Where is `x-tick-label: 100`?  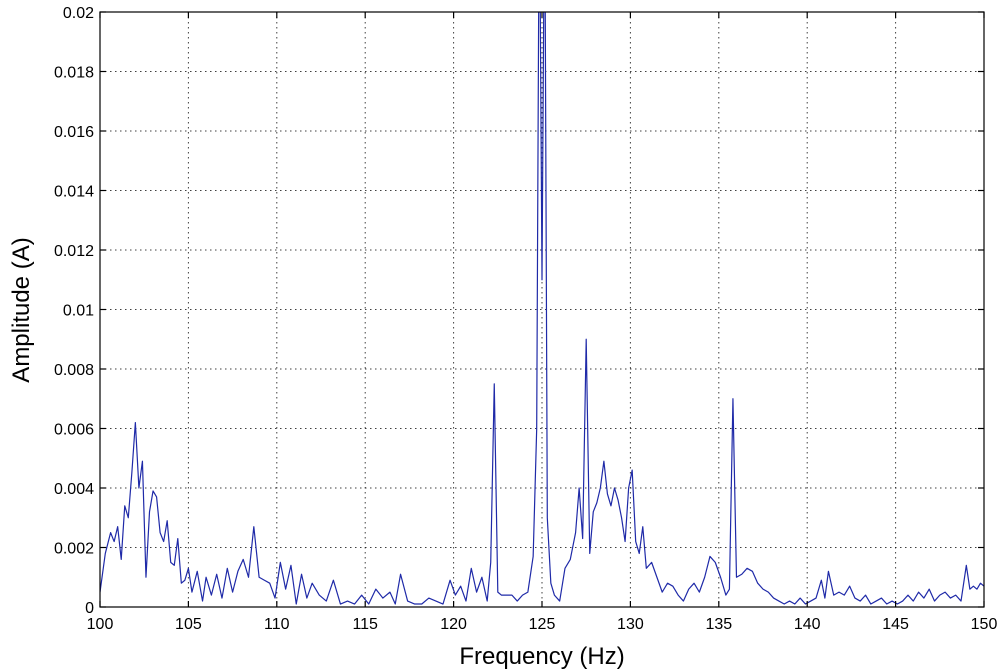
x-tick-label: 100 is located at coordinates (100, 624).